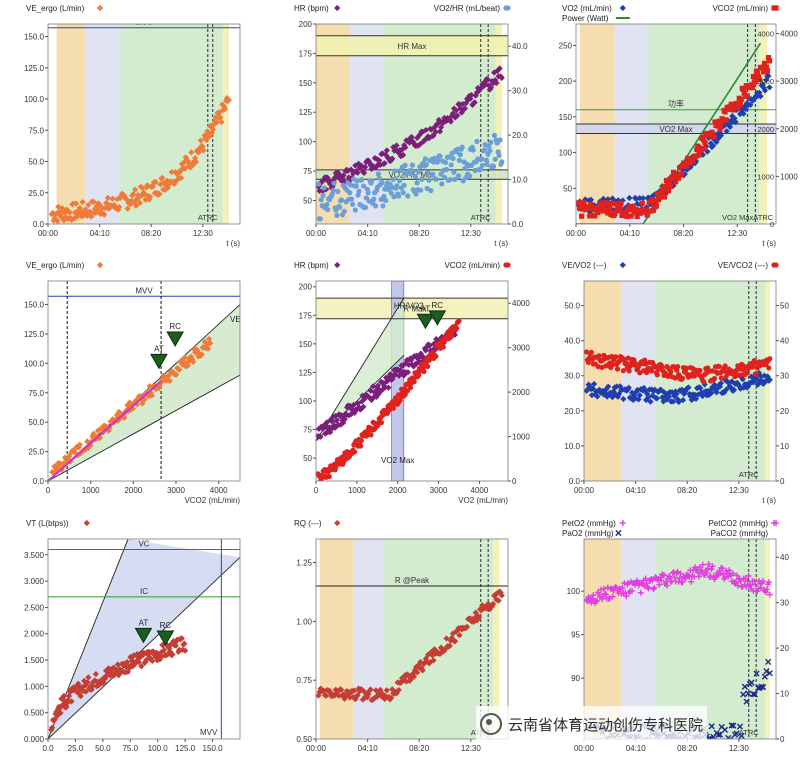 The height and width of the screenshot is (763, 800). Describe the element at coordinates (144, 591) in the screenshot. I see `threshold-label: IC` at that location.